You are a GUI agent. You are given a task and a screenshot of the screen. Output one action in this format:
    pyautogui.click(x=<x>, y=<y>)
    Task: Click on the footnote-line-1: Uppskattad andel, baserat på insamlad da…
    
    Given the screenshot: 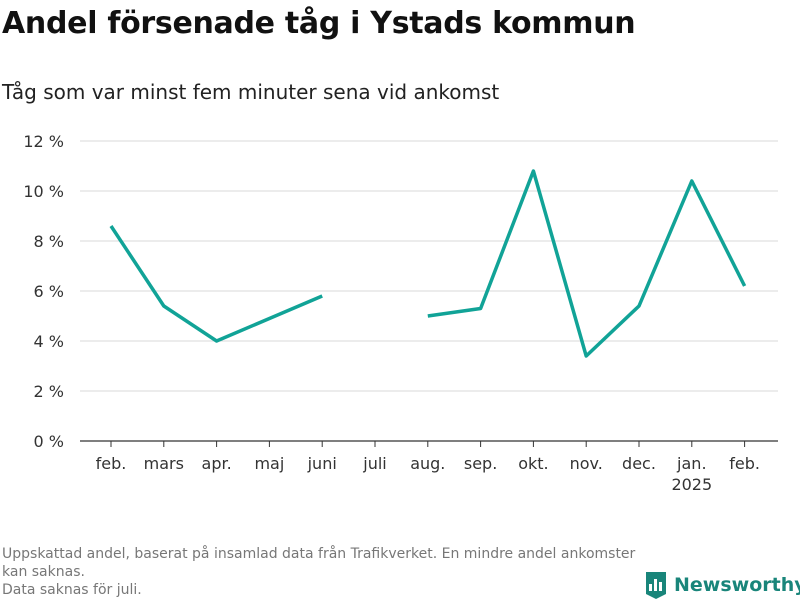 What is the action you would take?
    pyautogui.click(x=319, y=563)
    